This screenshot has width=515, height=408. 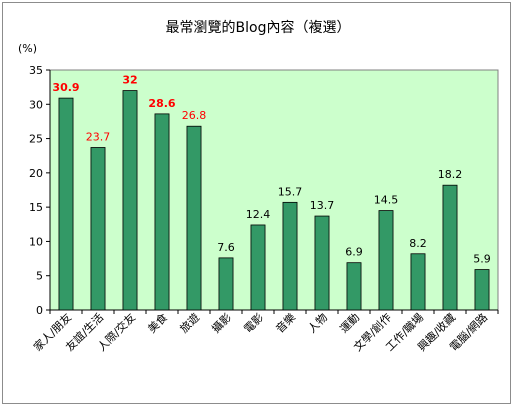 What do you see at coordinates (36, 173) in the screenshot?
I see `y-tick-label: 20` at bounding box center [36, 173].